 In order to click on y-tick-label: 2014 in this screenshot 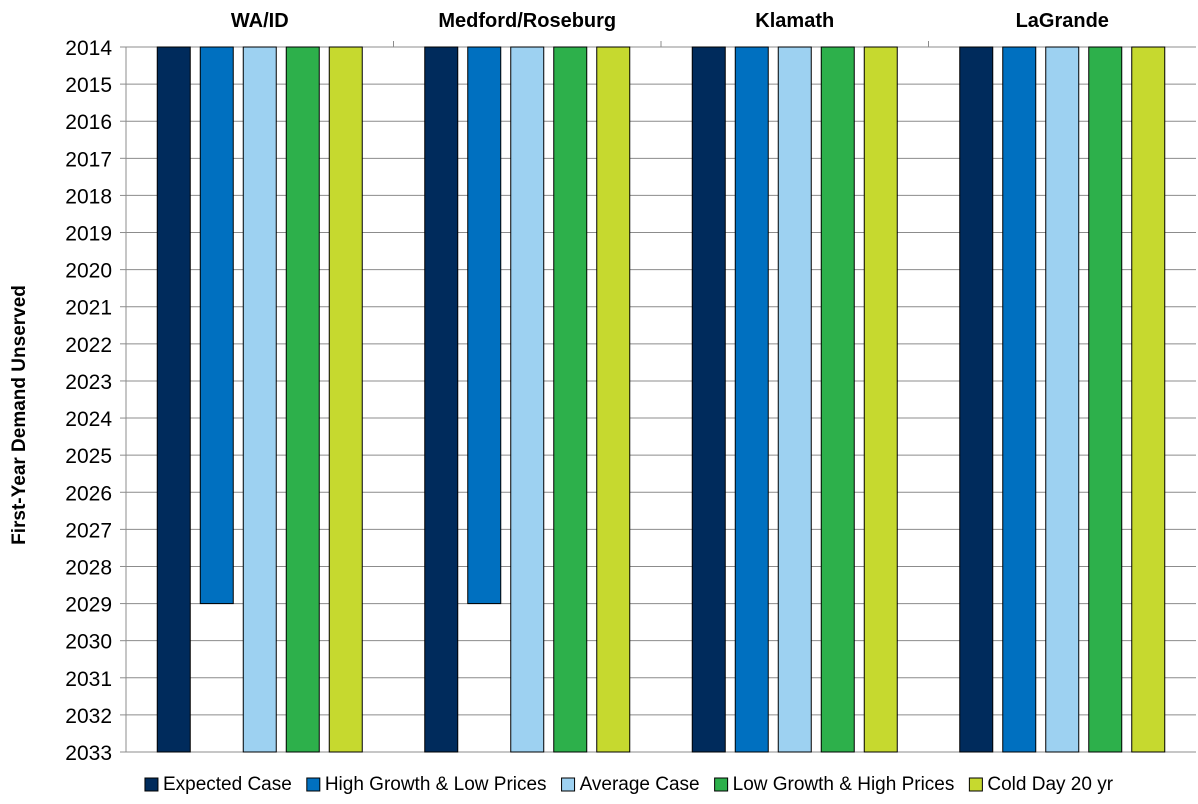, I will do `click(88, 48)`.